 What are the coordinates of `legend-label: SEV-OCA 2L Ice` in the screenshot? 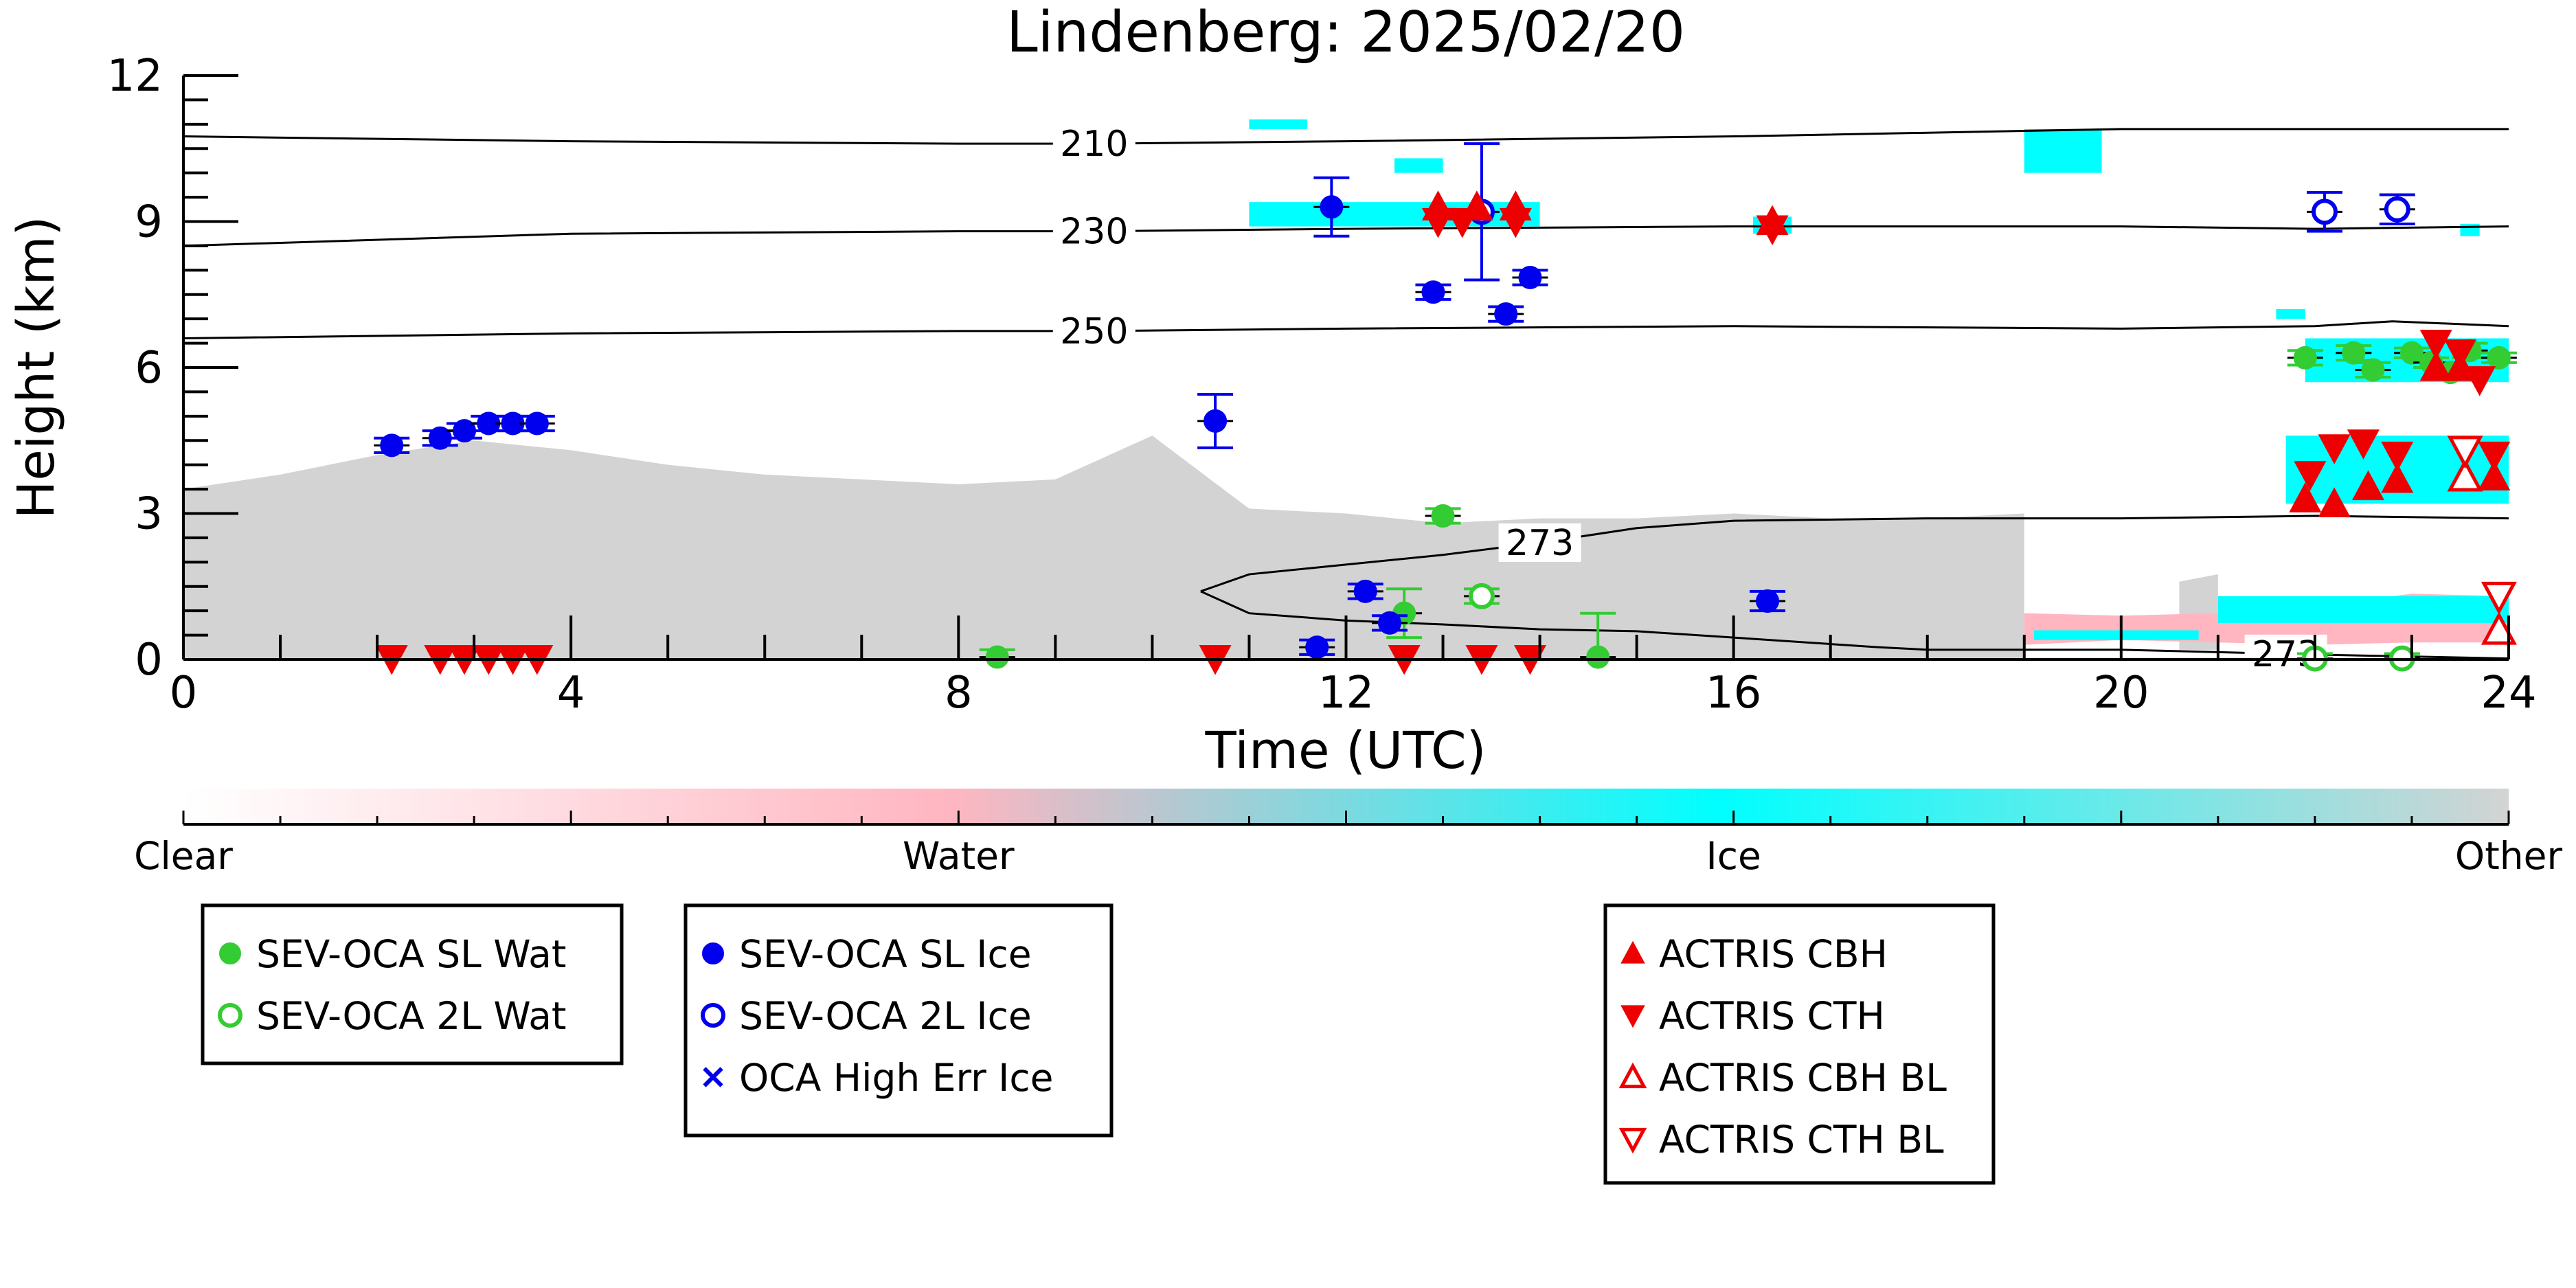 It's located at (885, 1016).